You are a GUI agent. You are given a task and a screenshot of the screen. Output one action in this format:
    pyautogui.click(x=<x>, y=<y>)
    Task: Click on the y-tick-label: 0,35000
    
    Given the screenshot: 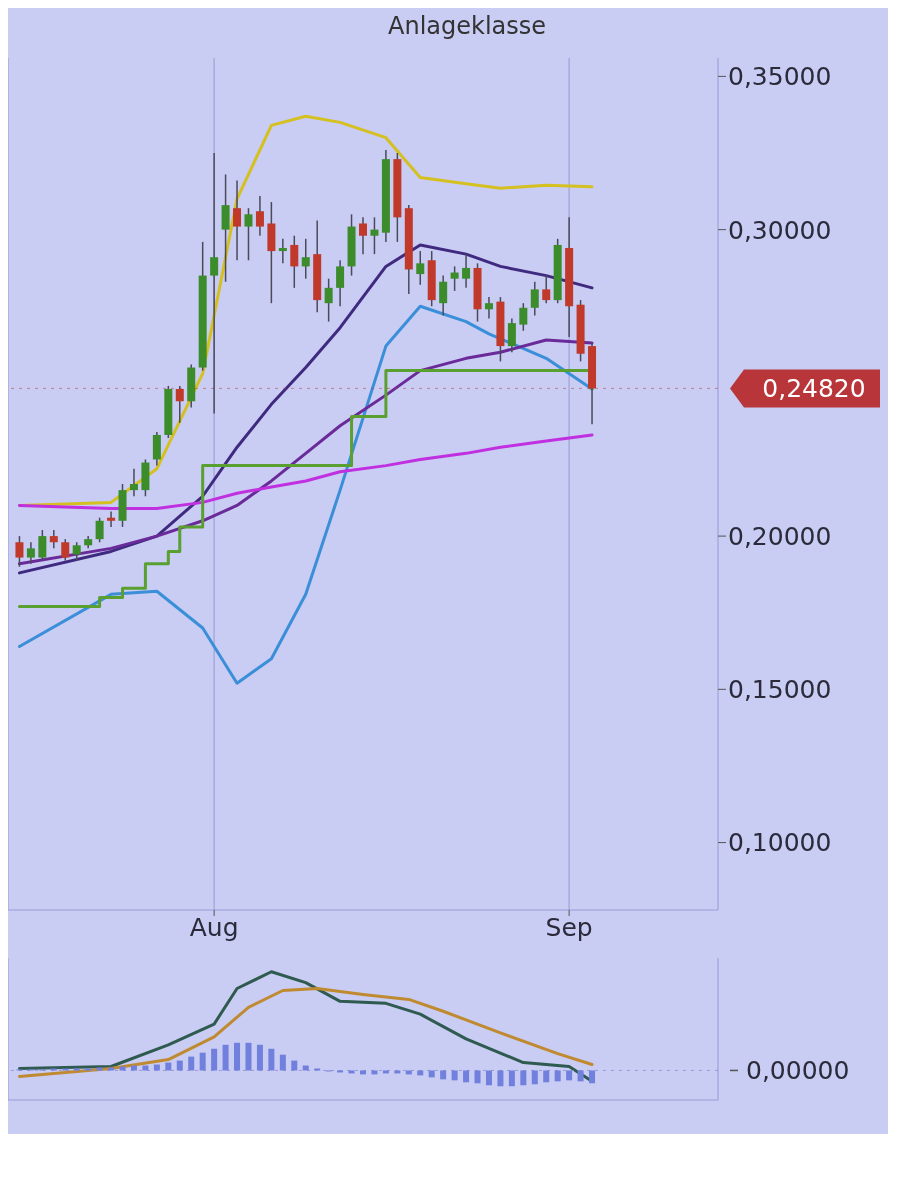 What is the action you would take?
    pyautogui.click(x=780, y=77)
    